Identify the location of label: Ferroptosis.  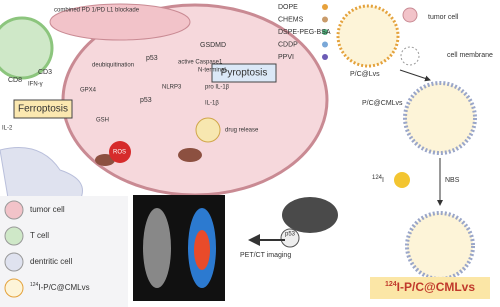
(43, 109).